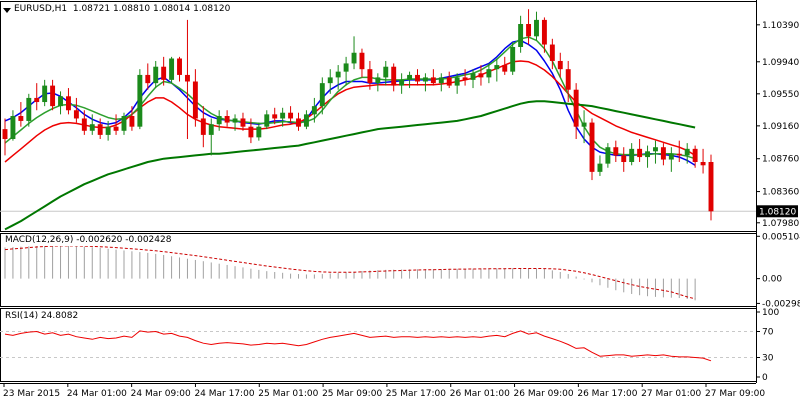 The image size is (800, 400). Describe the element at coordinates (88, 240) in the screenshot. I see `macd-label: MACD(12,26,9) -0.002620 -0.002428` at that location.